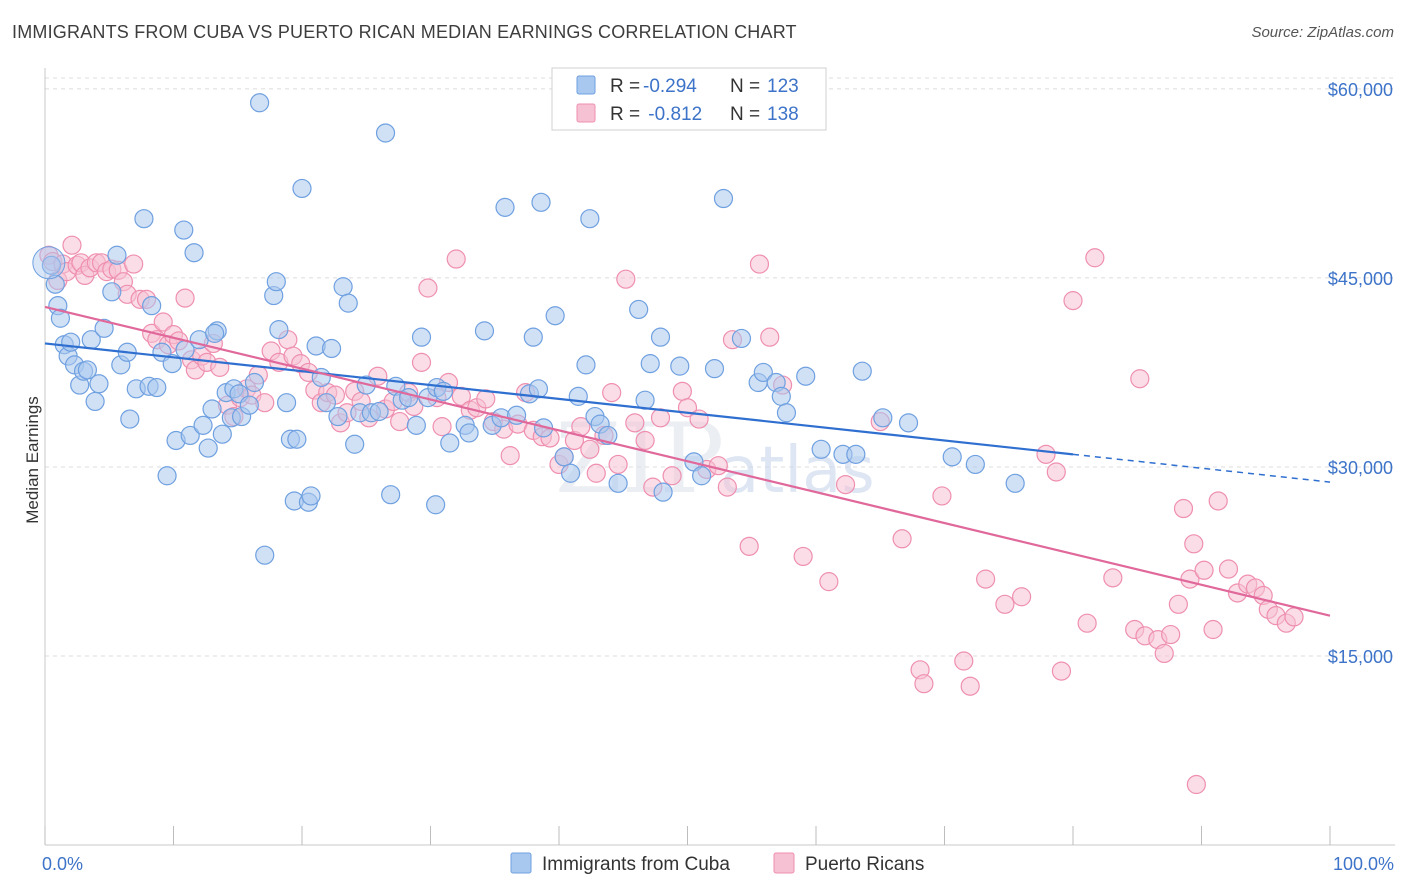  What do you see at coordinates (717, 863) in the screenshot?
I see `series-legend: Immigrants from Cuba Puerto Ricans` at bounding box center [717, 863].